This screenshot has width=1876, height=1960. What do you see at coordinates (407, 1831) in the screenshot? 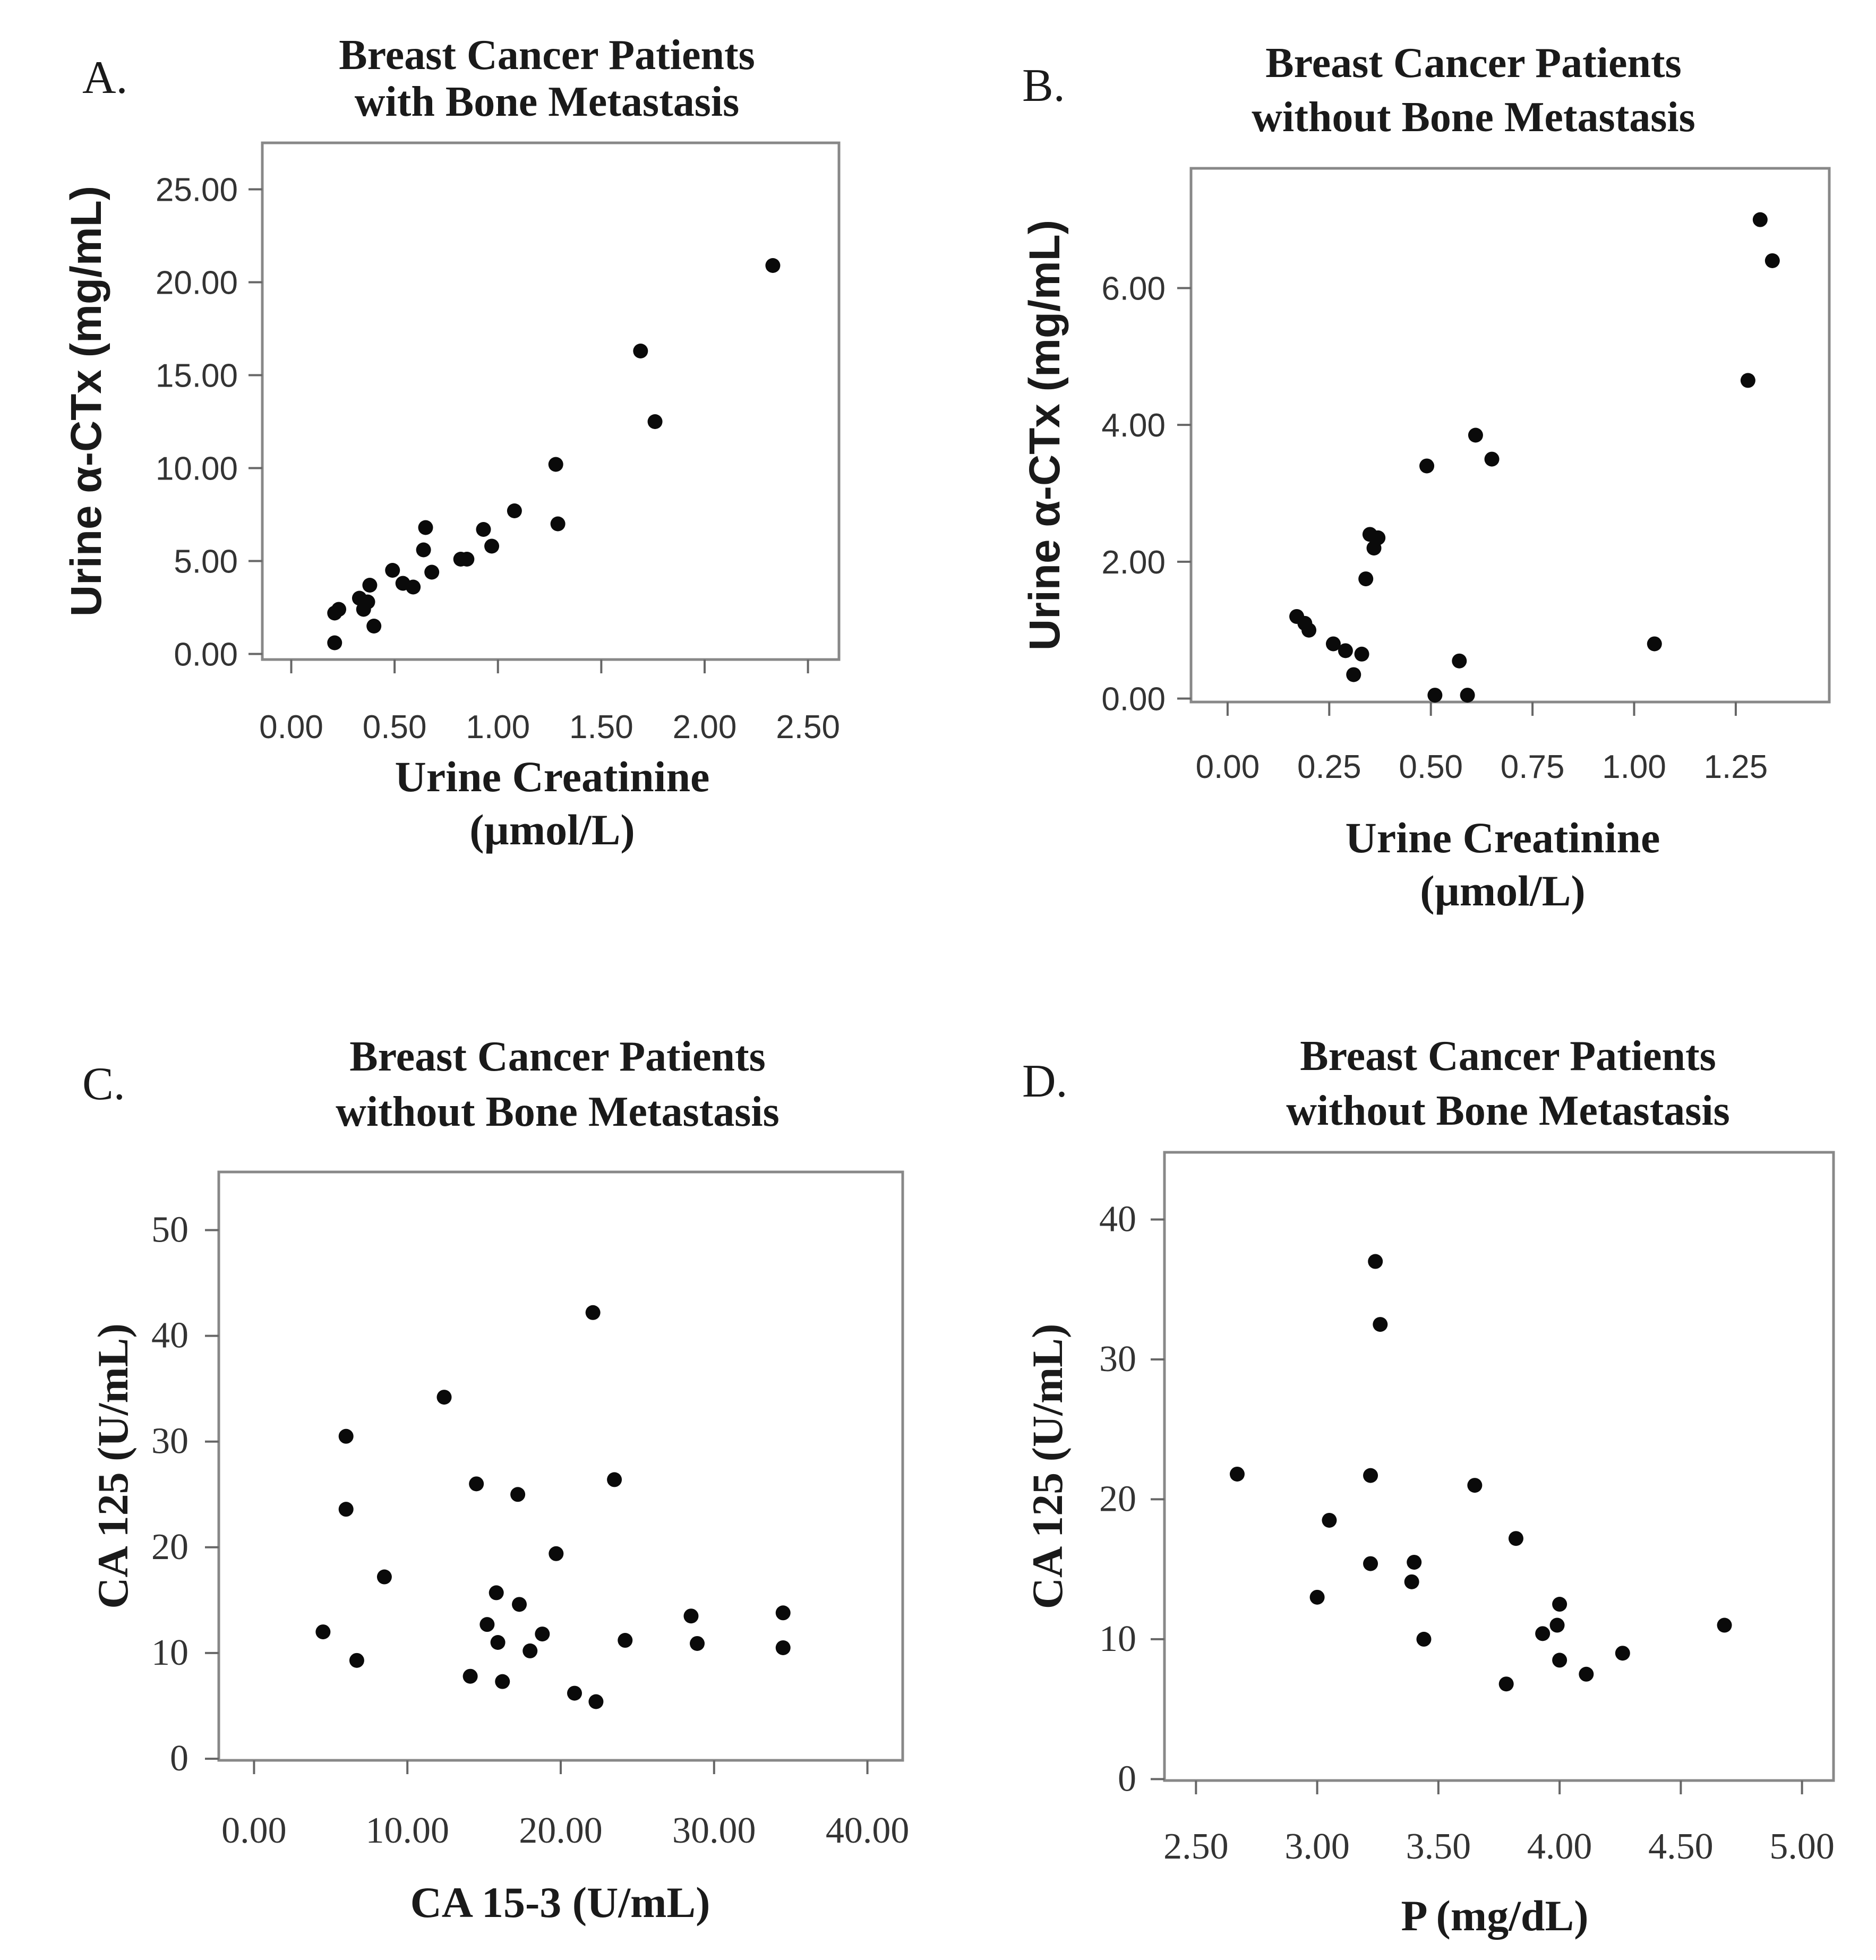
I see `x-tick-label: 10.00` at bounding box center [407, 1831].